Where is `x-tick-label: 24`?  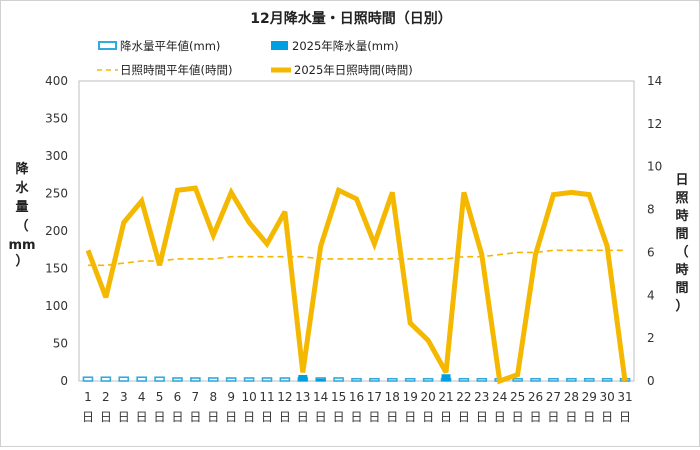 x-tick-label: 24 is located at coordinates (499, 397).